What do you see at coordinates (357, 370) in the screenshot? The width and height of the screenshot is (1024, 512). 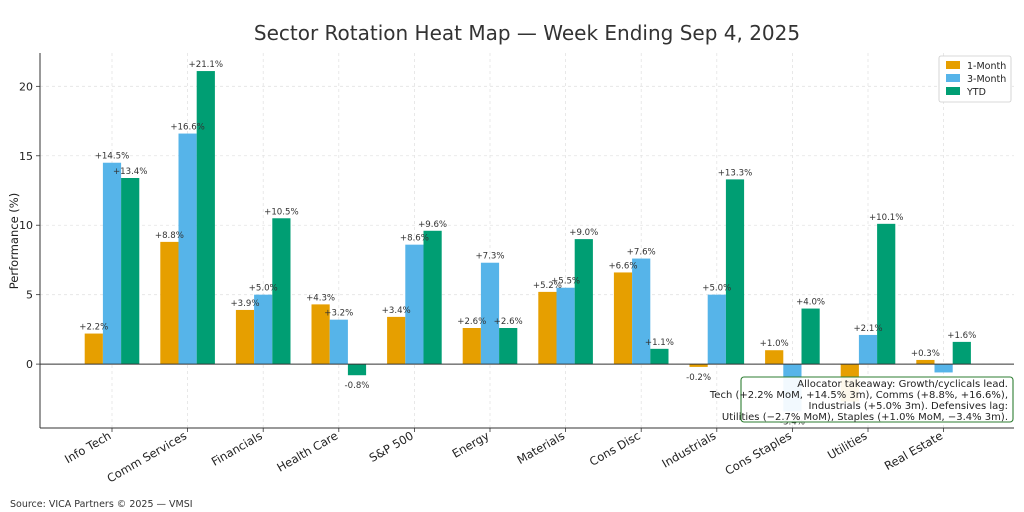 I see `bar-ytd-health-care` at bounding box center [357, 370].